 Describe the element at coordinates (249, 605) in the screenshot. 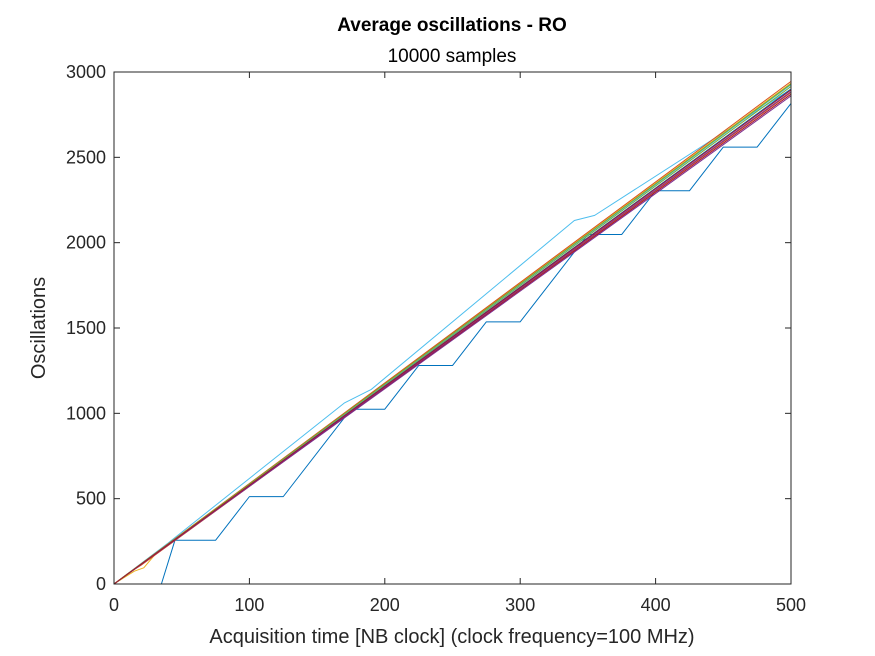

I see `x-tick-label: 100` at that location.